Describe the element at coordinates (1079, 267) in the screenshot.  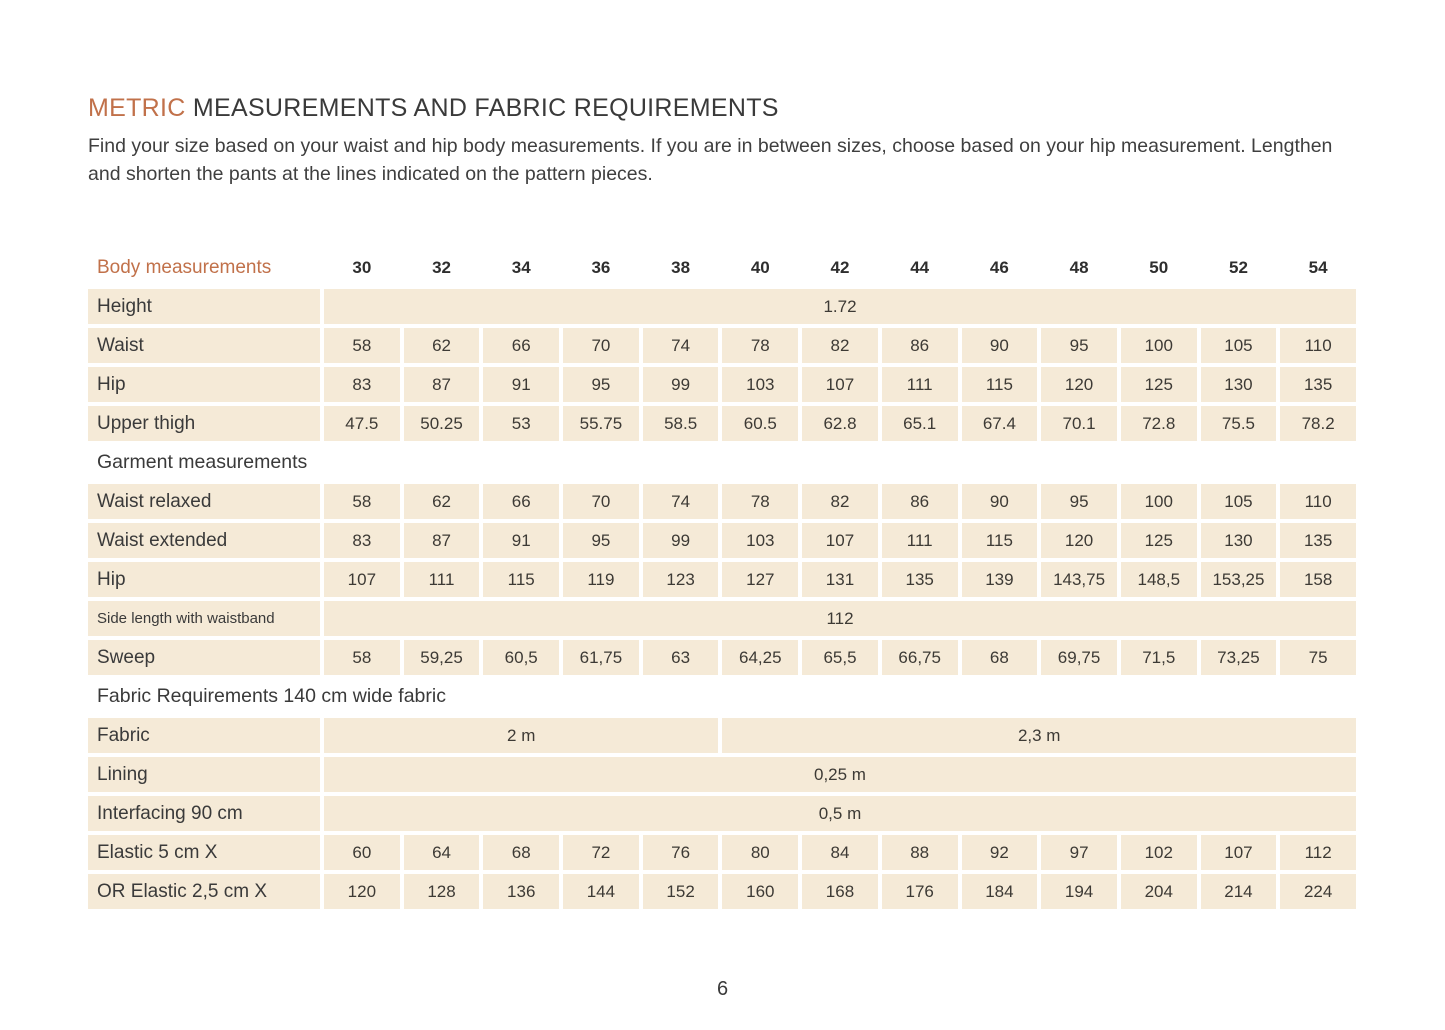
I see `size-column-header: 48` at that location.